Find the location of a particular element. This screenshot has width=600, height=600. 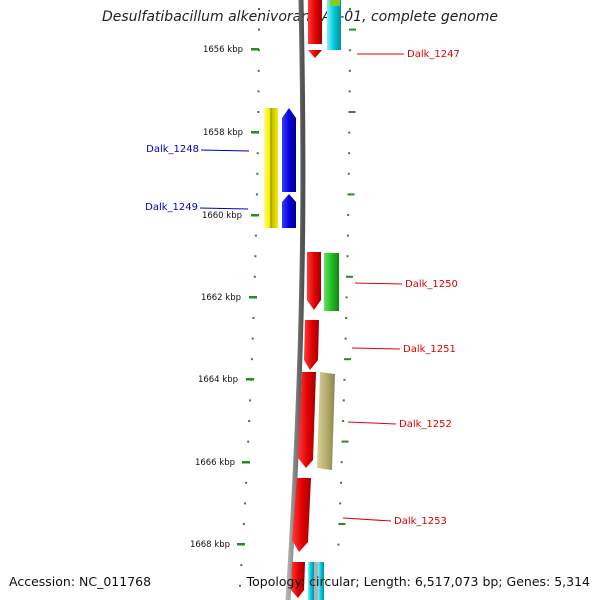

kbp-label: 1668 kbp is located at coordinates (210, 545).